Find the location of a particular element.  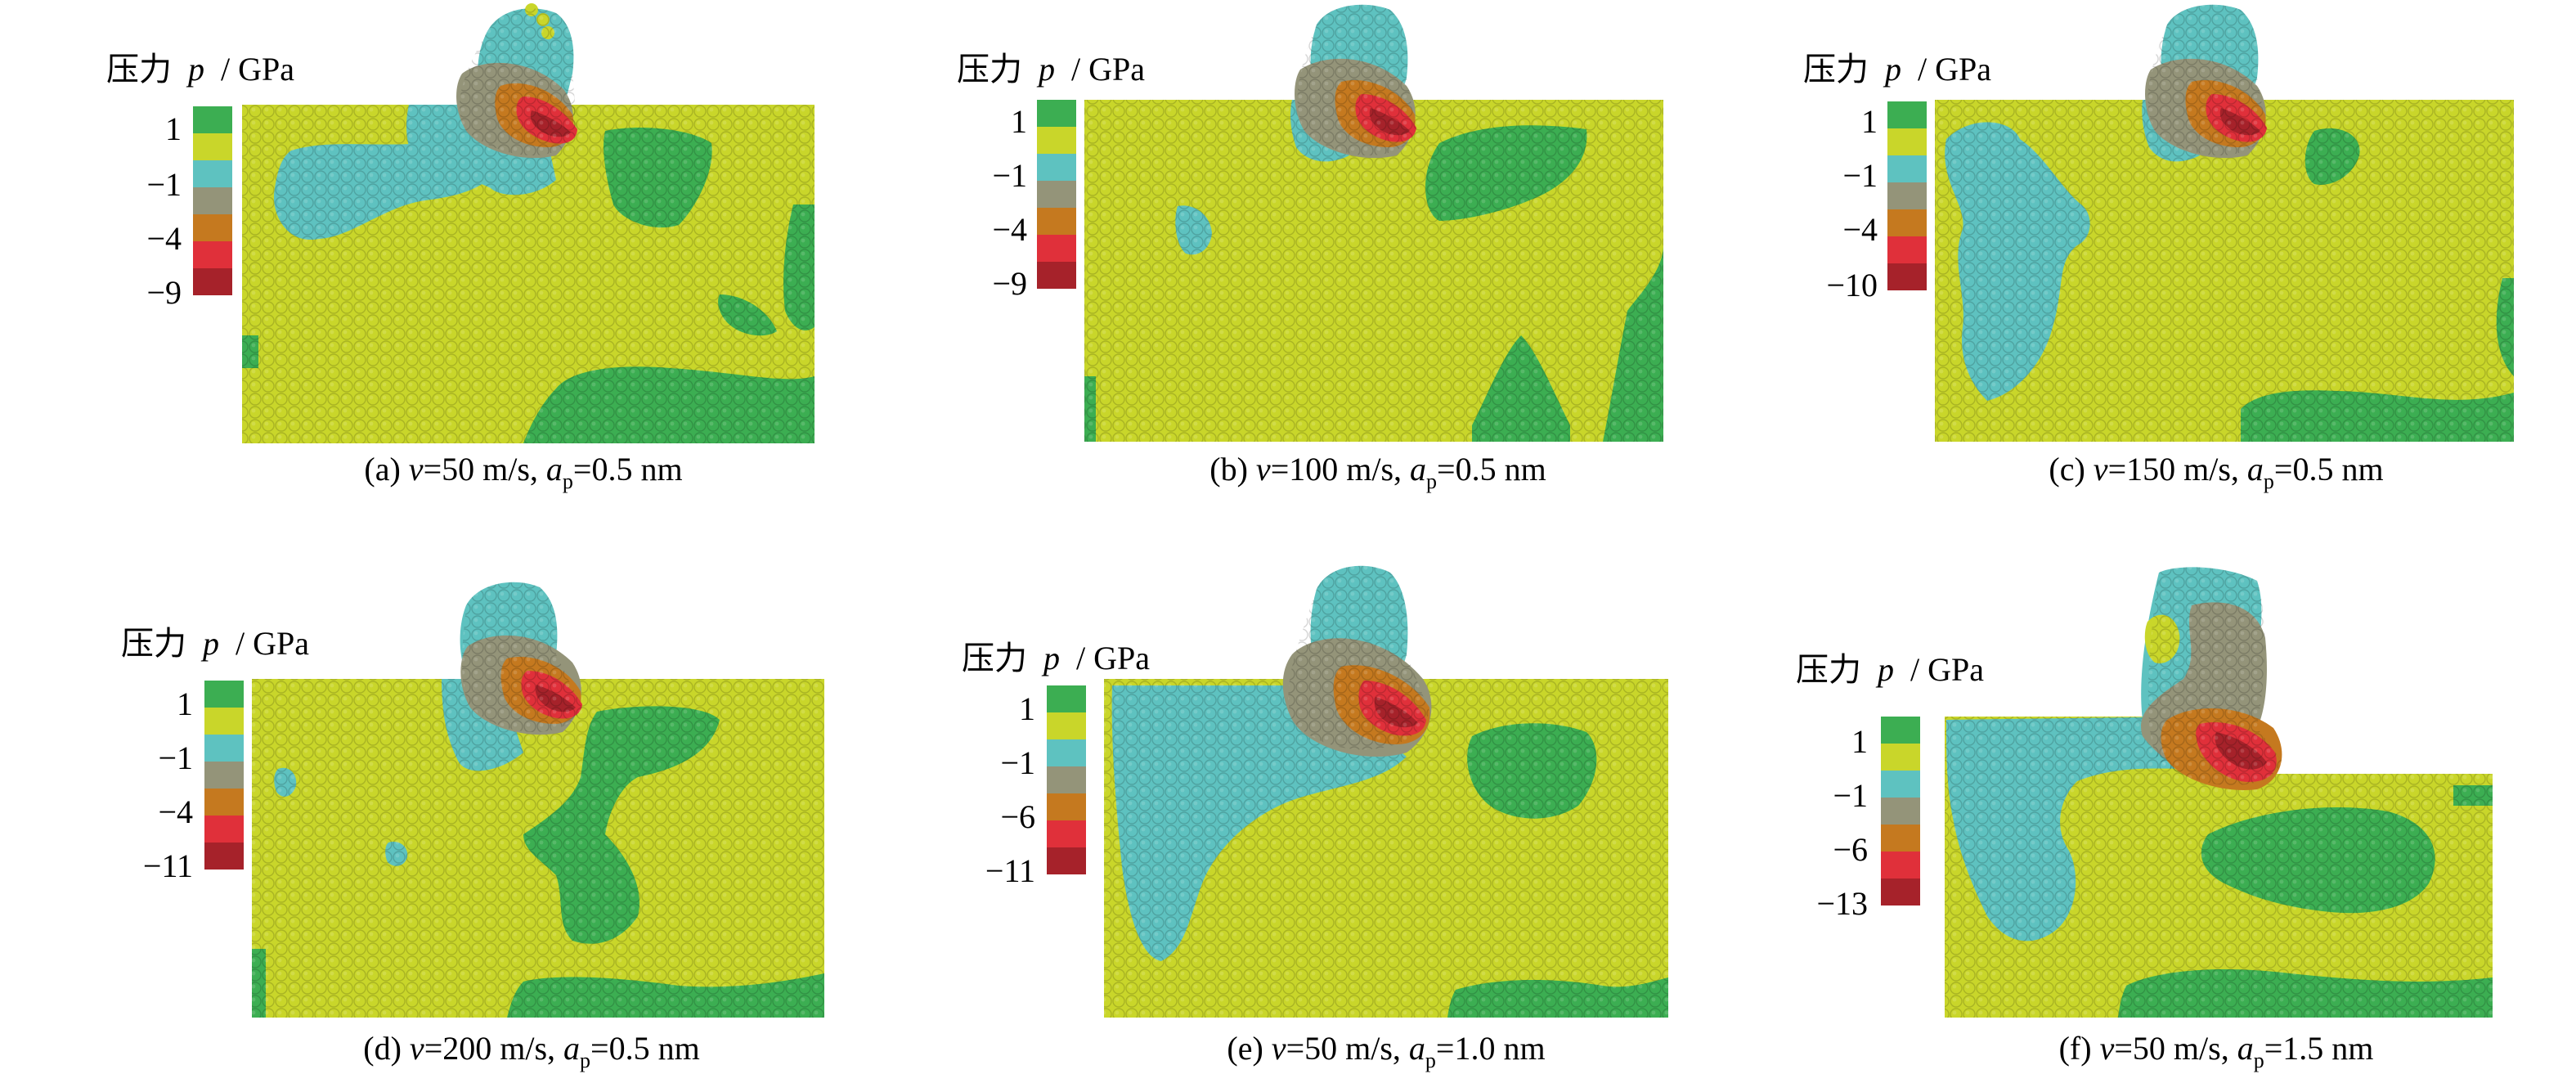

legend-tick: −11 is located at coordinates (168, 865).